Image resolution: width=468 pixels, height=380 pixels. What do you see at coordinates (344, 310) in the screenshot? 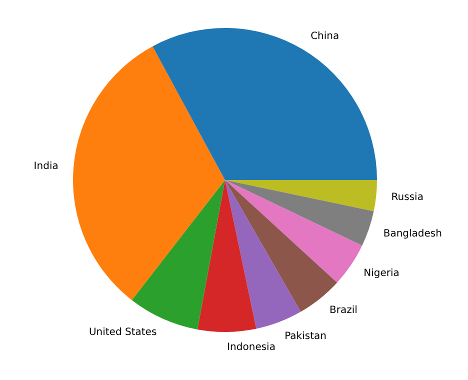
I see `slice-label: Brazil` at bounding box center [344, 310].